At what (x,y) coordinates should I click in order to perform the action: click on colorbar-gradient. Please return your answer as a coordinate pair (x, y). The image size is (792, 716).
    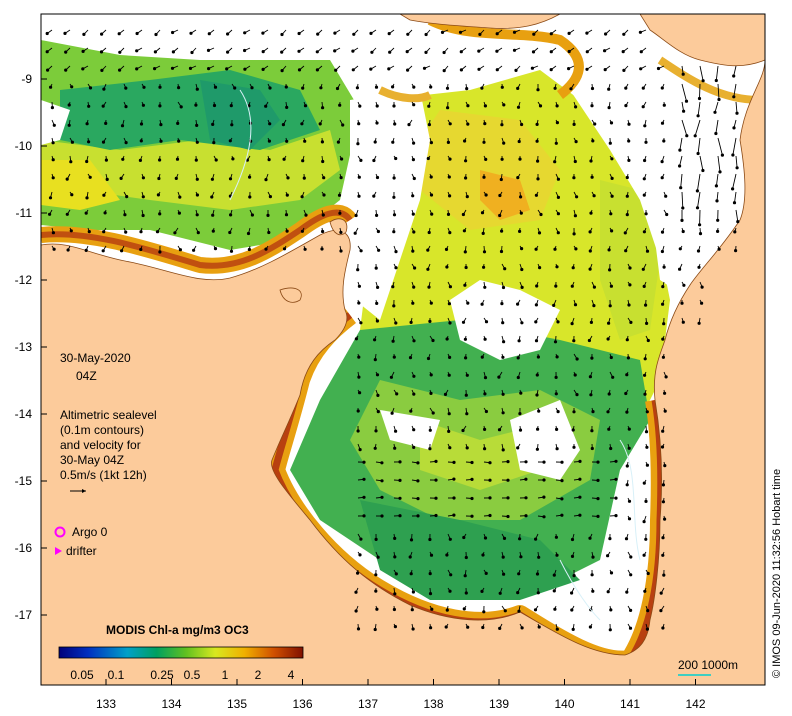
    Looking at the image, I should click on (181, 652).